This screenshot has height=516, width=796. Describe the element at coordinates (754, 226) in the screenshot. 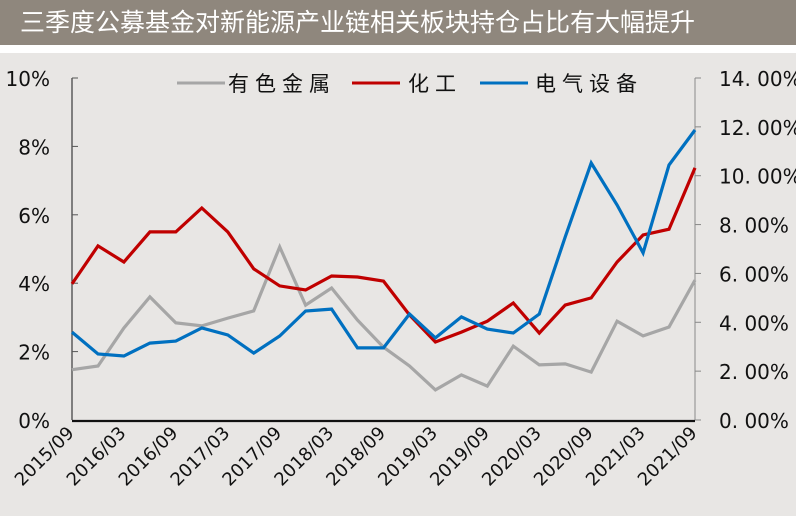

I see `right-tick-label: 8. 00%` at that location.